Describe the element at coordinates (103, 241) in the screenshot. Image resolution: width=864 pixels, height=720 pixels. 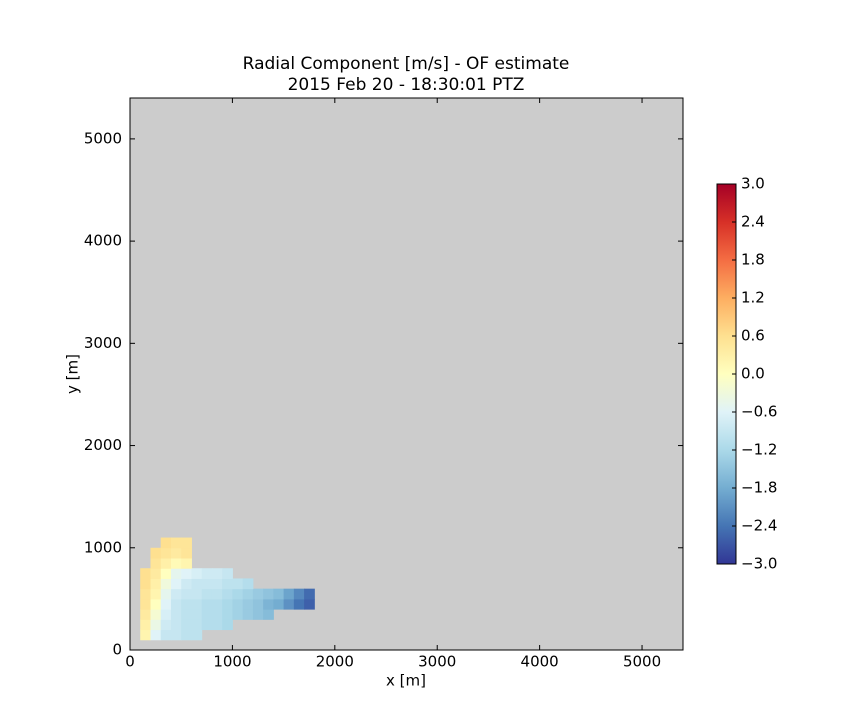
I see `y-tick-label: 4000` at that location.